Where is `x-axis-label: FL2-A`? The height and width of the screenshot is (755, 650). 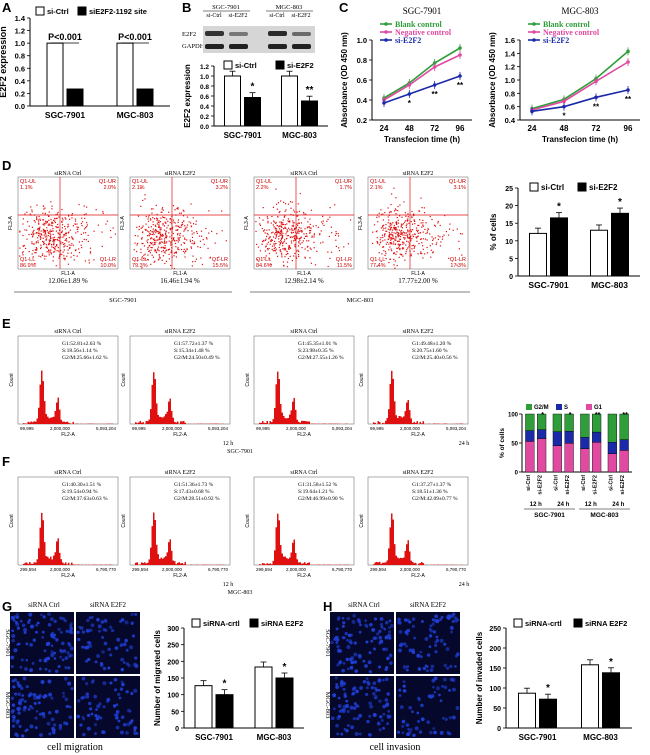 x-axis-label: FL2-A is located at coordinates (304, 435).